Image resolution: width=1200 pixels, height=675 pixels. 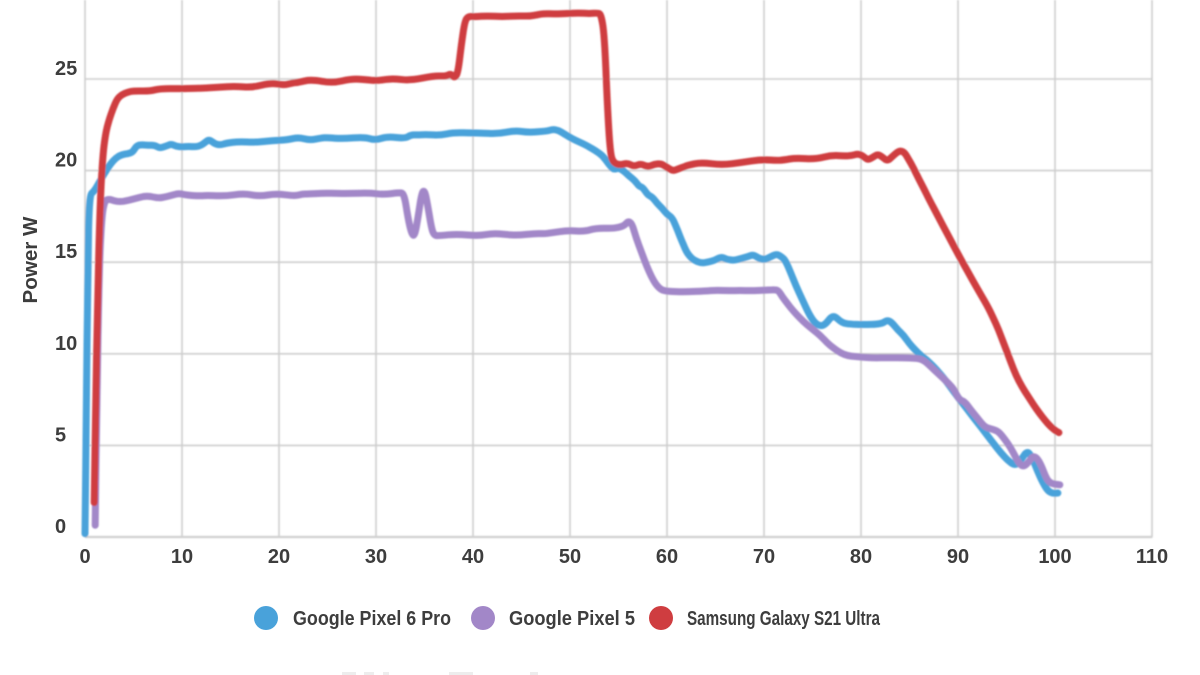 I want to click on svg-text: 70, so click(x=764, y=557).